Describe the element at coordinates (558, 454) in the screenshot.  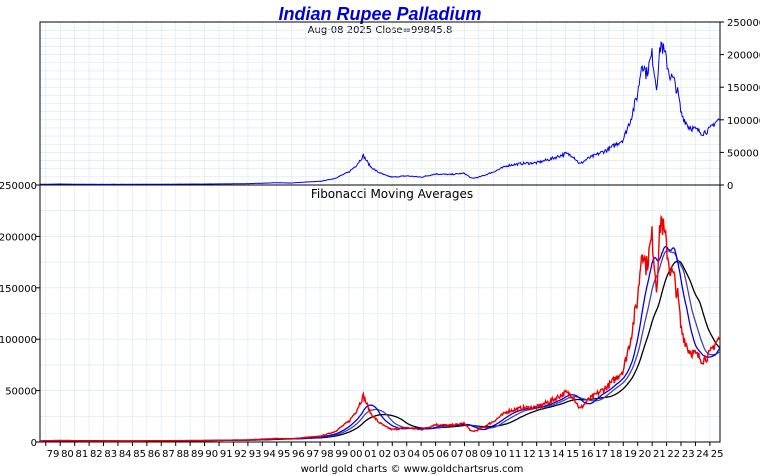
I see `x-tick-label: 14` at that location.